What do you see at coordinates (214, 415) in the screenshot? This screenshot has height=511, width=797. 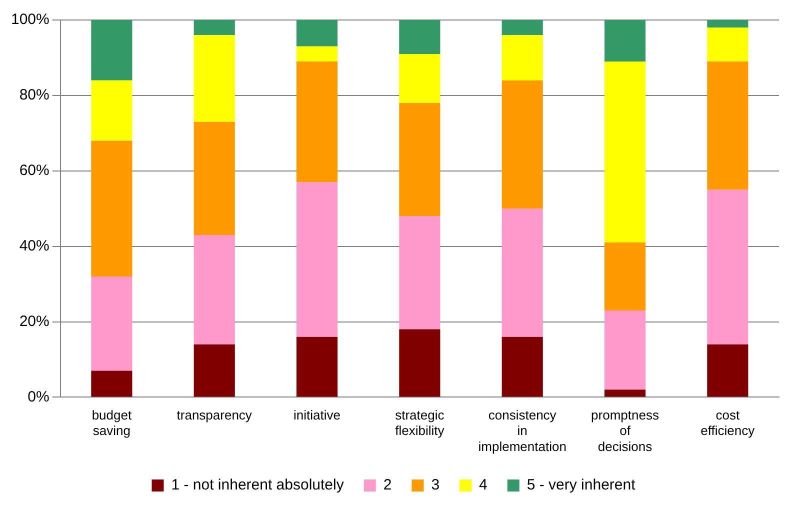 I see `x-tick-label: transparency` at bounding box center [214, 415].